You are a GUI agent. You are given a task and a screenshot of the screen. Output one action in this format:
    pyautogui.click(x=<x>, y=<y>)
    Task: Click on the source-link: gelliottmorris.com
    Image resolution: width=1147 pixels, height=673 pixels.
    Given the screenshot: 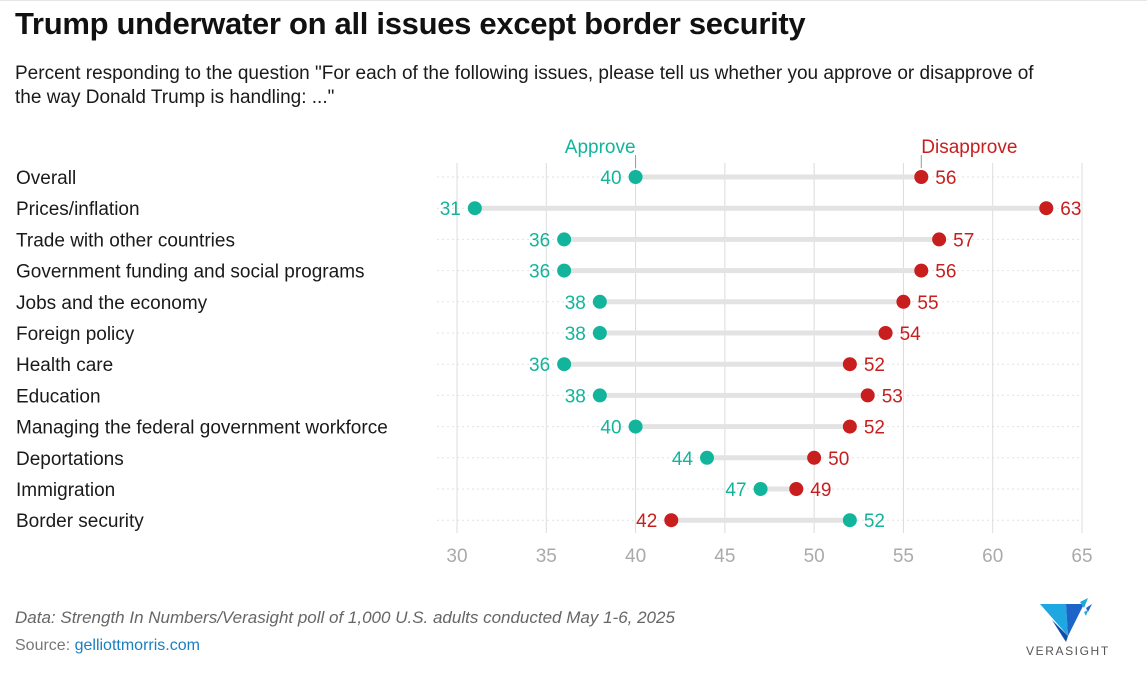 What is the action you would take?
    pyautogui.click(x=137, y=645)
    